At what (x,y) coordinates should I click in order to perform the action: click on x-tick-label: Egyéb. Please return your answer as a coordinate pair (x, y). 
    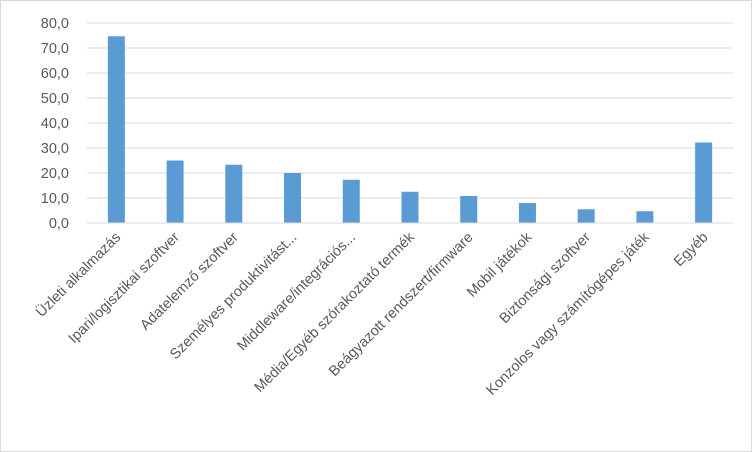
    Looking at the image, I should click on (691, 250).